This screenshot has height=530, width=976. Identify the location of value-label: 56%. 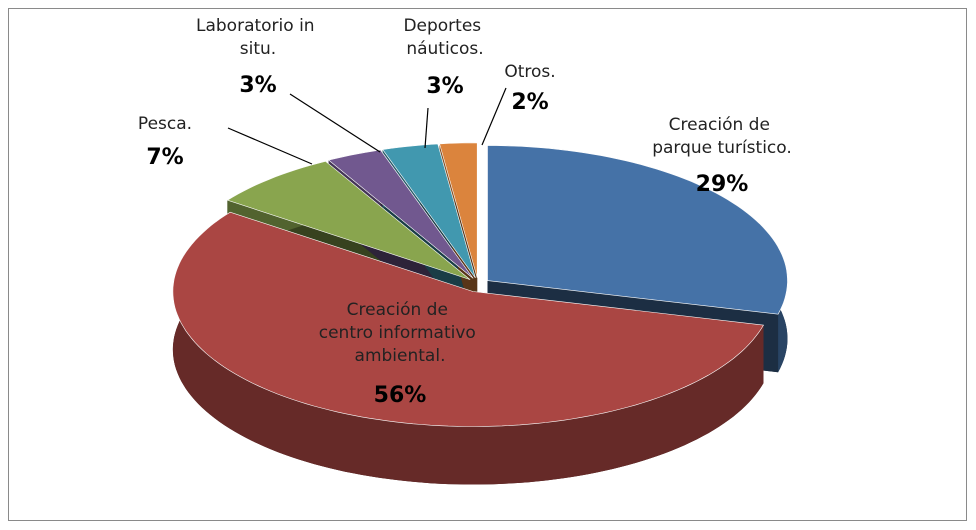
(400, 395).